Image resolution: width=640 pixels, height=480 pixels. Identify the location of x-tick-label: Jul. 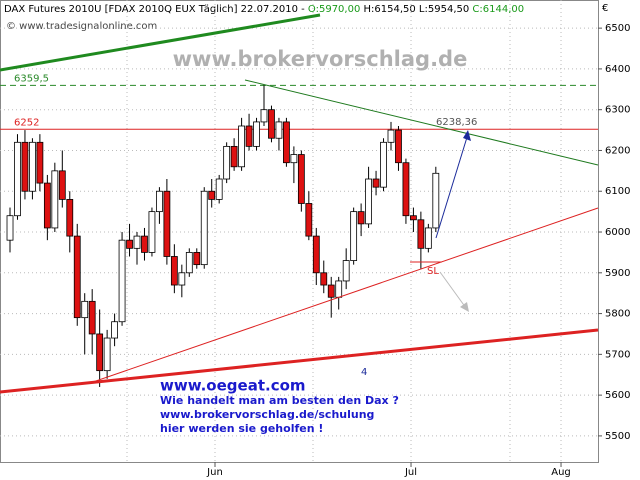
(410, 472).